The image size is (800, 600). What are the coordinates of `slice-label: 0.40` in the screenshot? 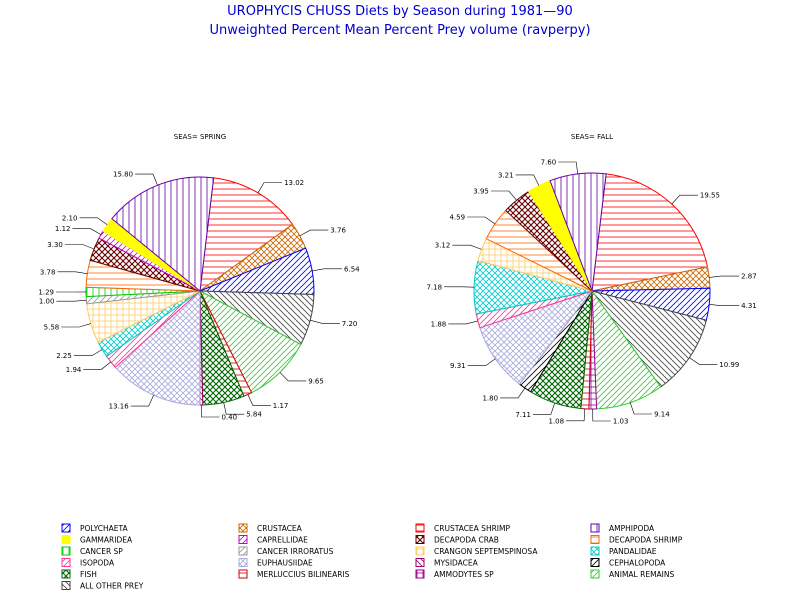 It's located at (229, 417).